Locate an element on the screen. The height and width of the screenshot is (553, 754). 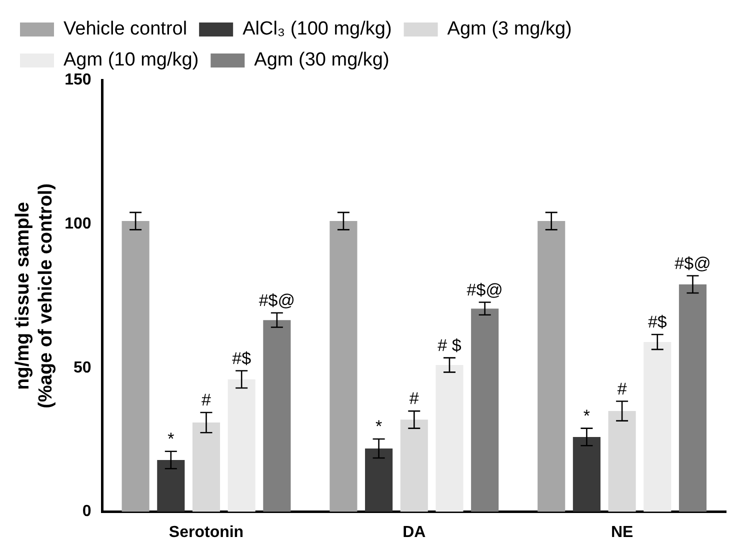
y-tick-label: 50 is located at coordinates (83, 367).